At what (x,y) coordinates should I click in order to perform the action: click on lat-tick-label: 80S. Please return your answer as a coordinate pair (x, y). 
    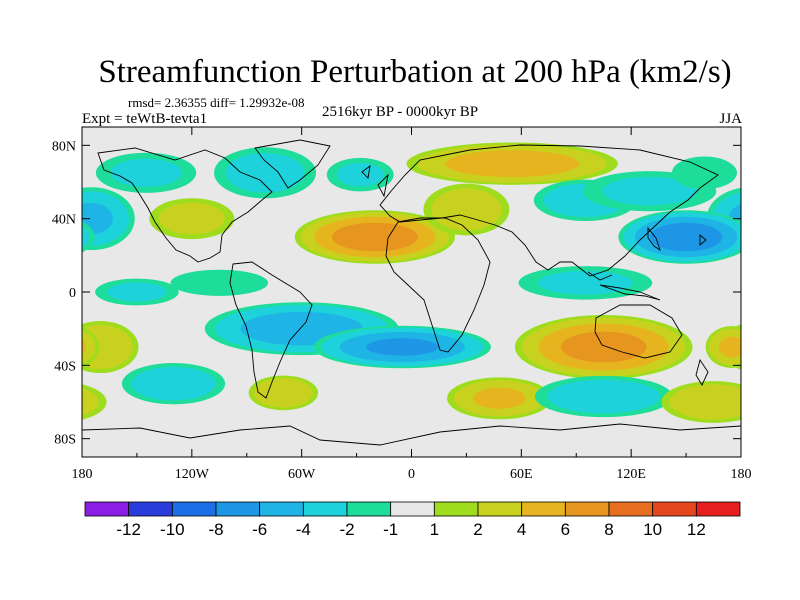
    Looking at the image, I should click on (65, 440).